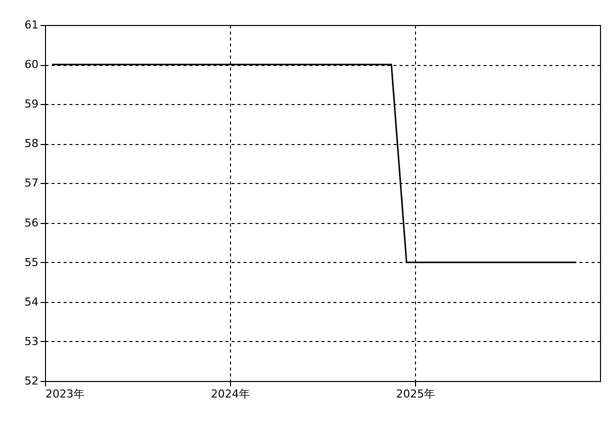 This screenshot has width=615, height=424. I want to click on y-tick-label: 57, so click(31, 183).